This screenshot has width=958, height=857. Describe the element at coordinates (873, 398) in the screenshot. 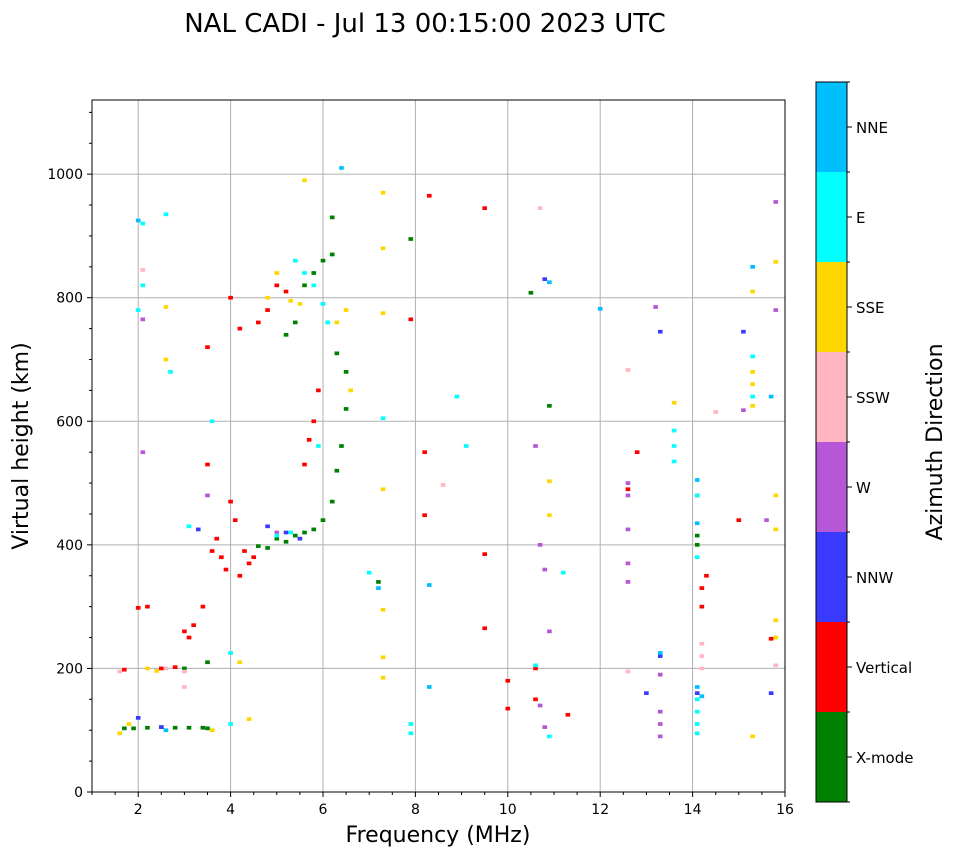

I see `colorbar-label: SSW` at that location.